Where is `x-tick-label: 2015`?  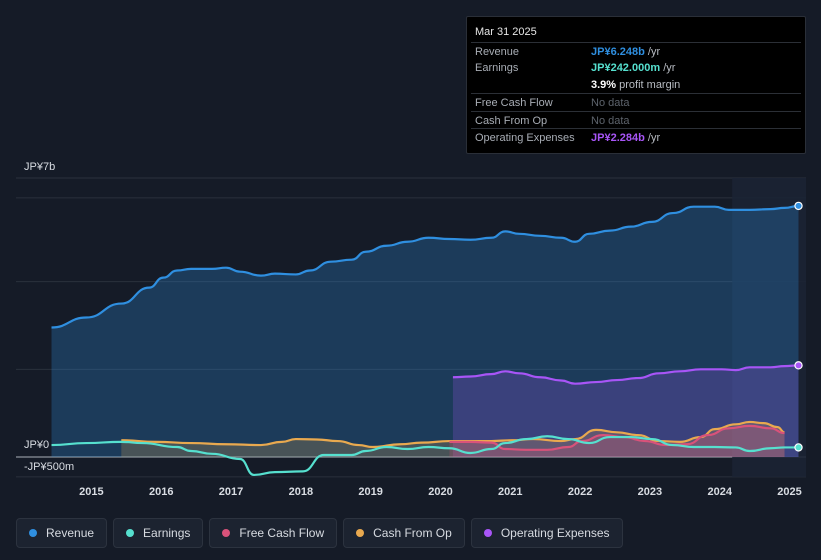 x-tick-label: 2015 is located at coordinates (91, 492).